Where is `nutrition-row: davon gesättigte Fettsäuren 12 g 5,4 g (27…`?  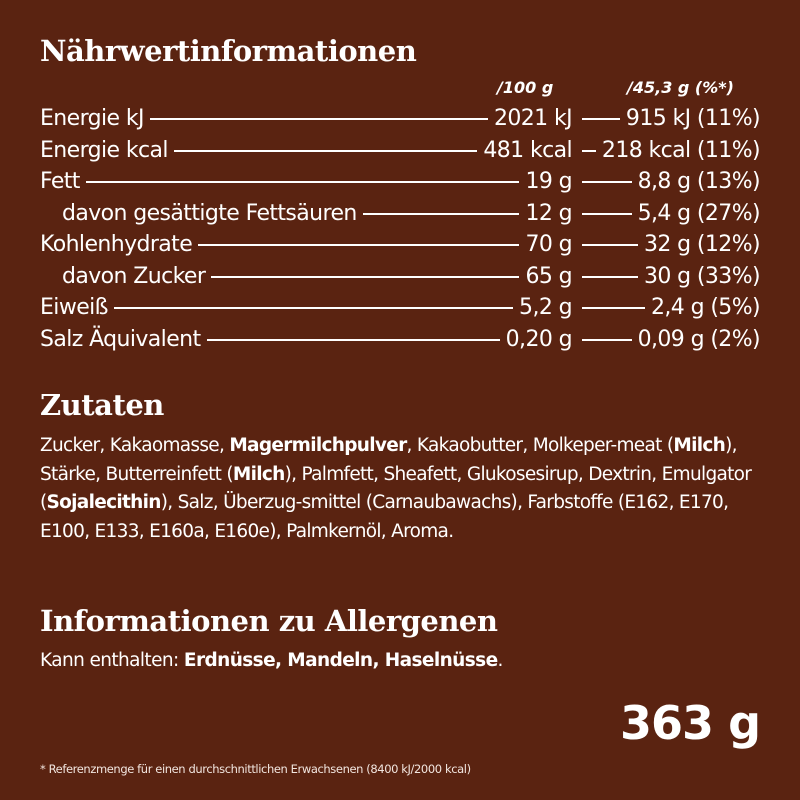 nutrition-row: davon gesättigte Fettsäuren 12 g 5,4 g (27… is located at coordinates (400, 216).